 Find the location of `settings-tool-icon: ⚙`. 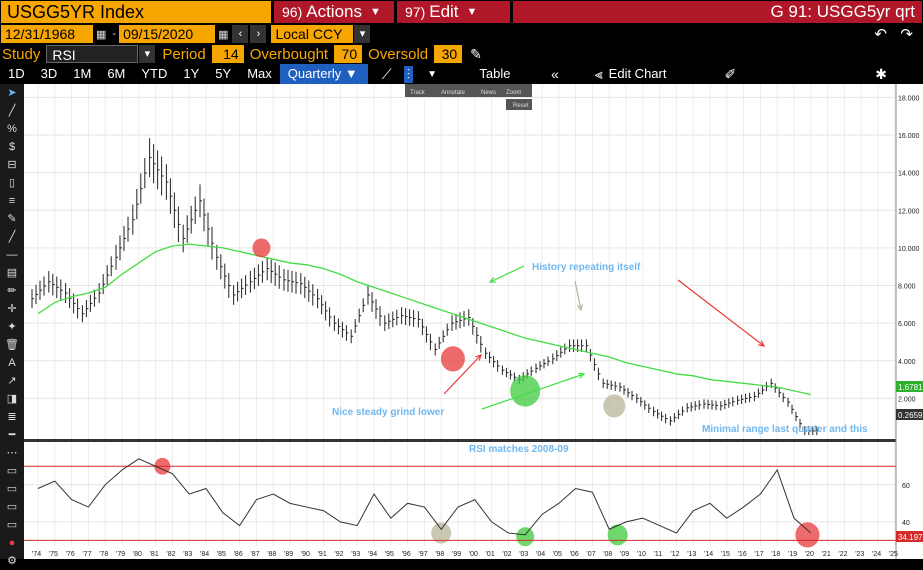

settings-tool-icon: ⚙ is located at coordinates (12, 561).